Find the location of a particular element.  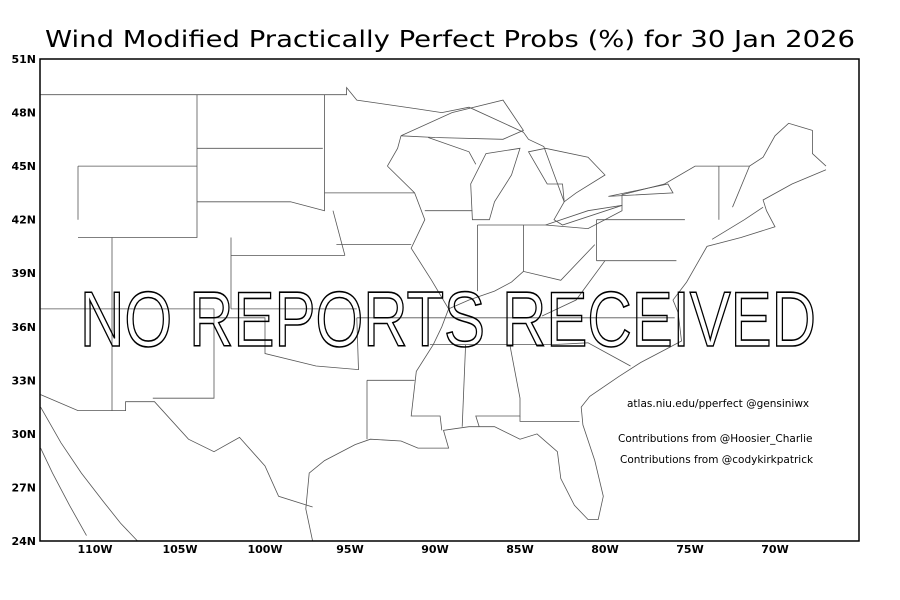

baja-coast is located at coordinates (63, 491).